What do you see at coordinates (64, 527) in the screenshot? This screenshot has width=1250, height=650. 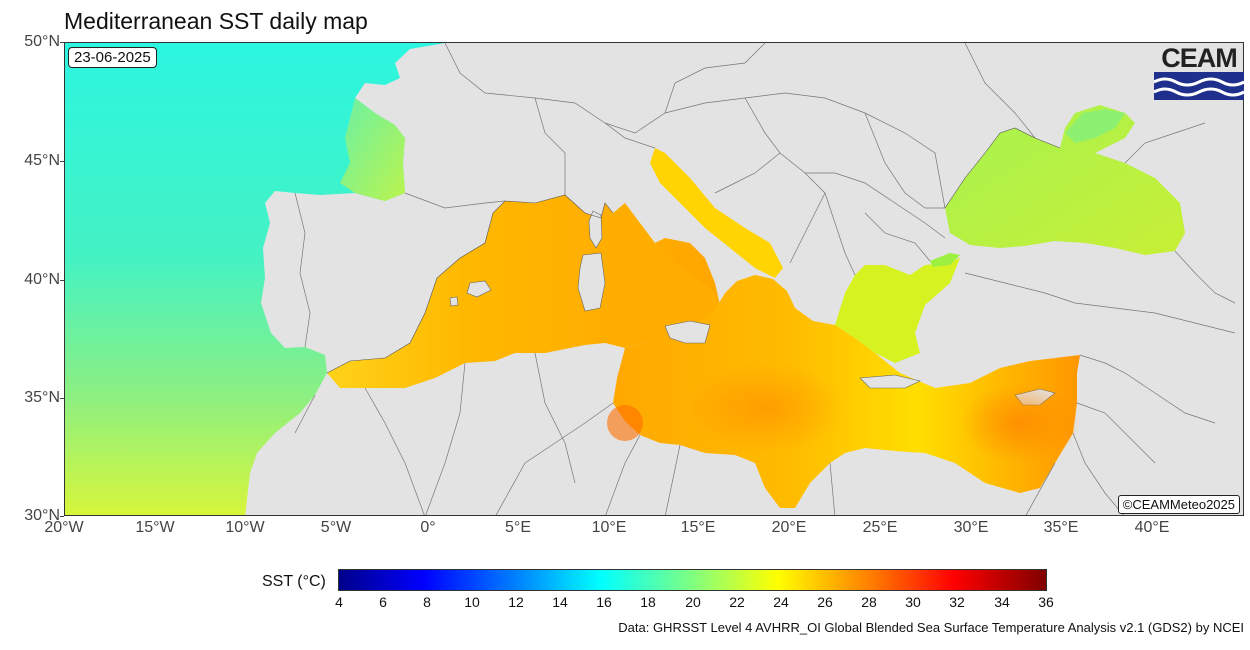 I see `lon-label-20w: 20°W` at bounding box center [64, 527].